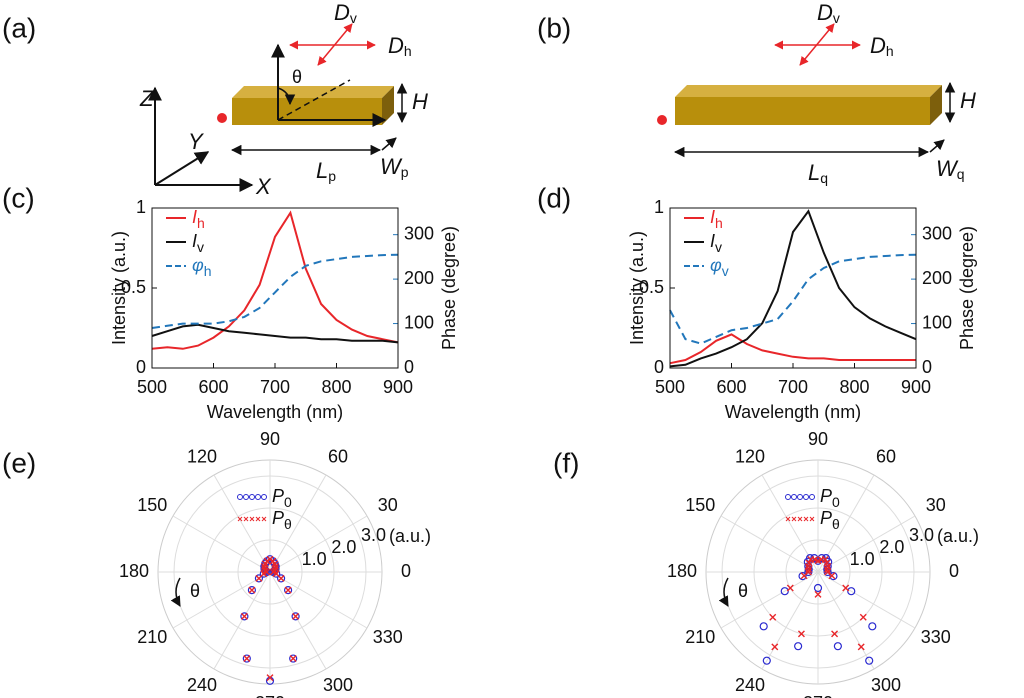  I want to click on panel-label: (f), so click(566, 462).